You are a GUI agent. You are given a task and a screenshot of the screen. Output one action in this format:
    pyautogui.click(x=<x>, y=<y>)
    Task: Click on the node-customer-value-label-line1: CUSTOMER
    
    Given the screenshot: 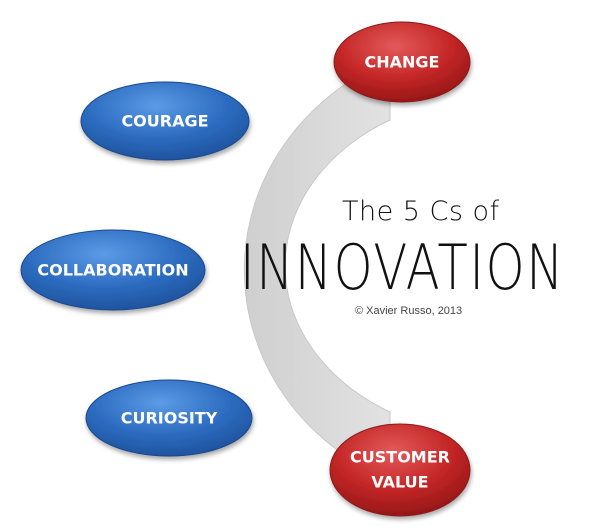 What is the action you would take?
    pyautogui.click(x=400, y=457)
    